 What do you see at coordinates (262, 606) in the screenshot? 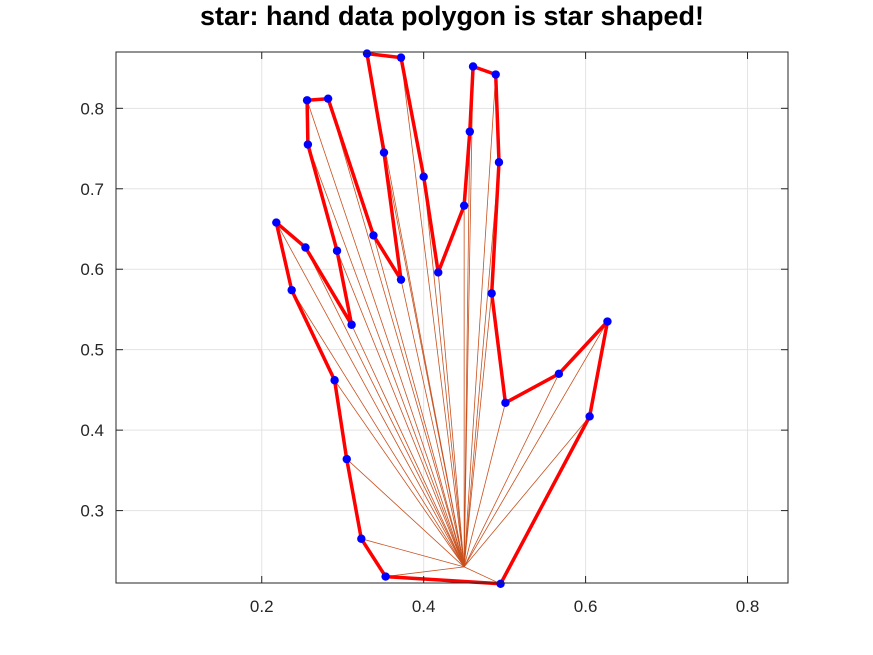
I see `x-tick-label: 0.2` at bounding box center [262, 606].